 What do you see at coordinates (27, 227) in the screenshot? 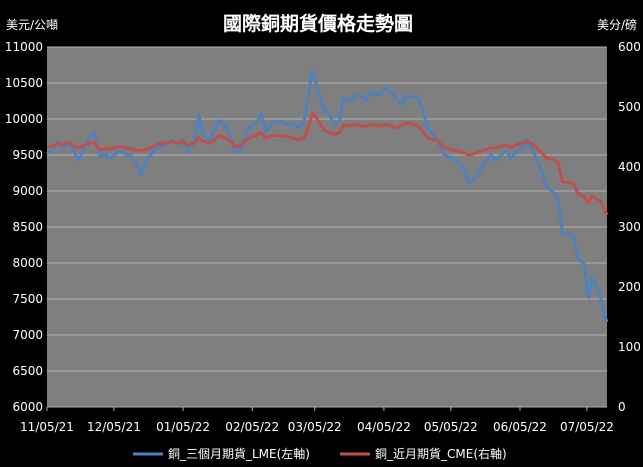
I see `left-tick-label: 8500` at bounding box center [27, 227].